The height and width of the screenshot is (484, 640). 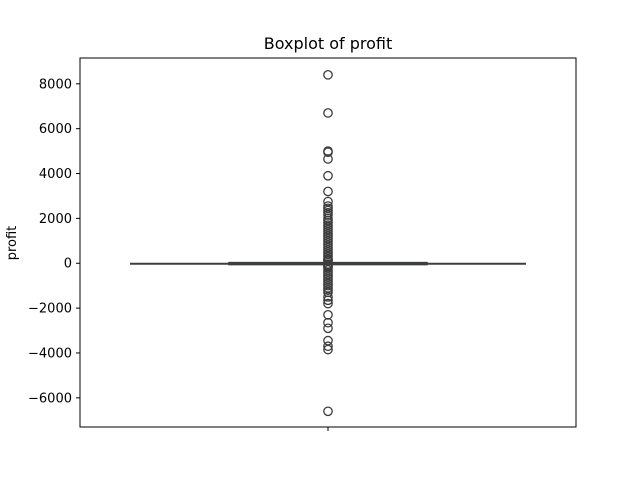 I want to click on y-axis-ticks: 8000 6000 4000 2000 0 −2000 −4000 −6000, so click(x=54, y=241).